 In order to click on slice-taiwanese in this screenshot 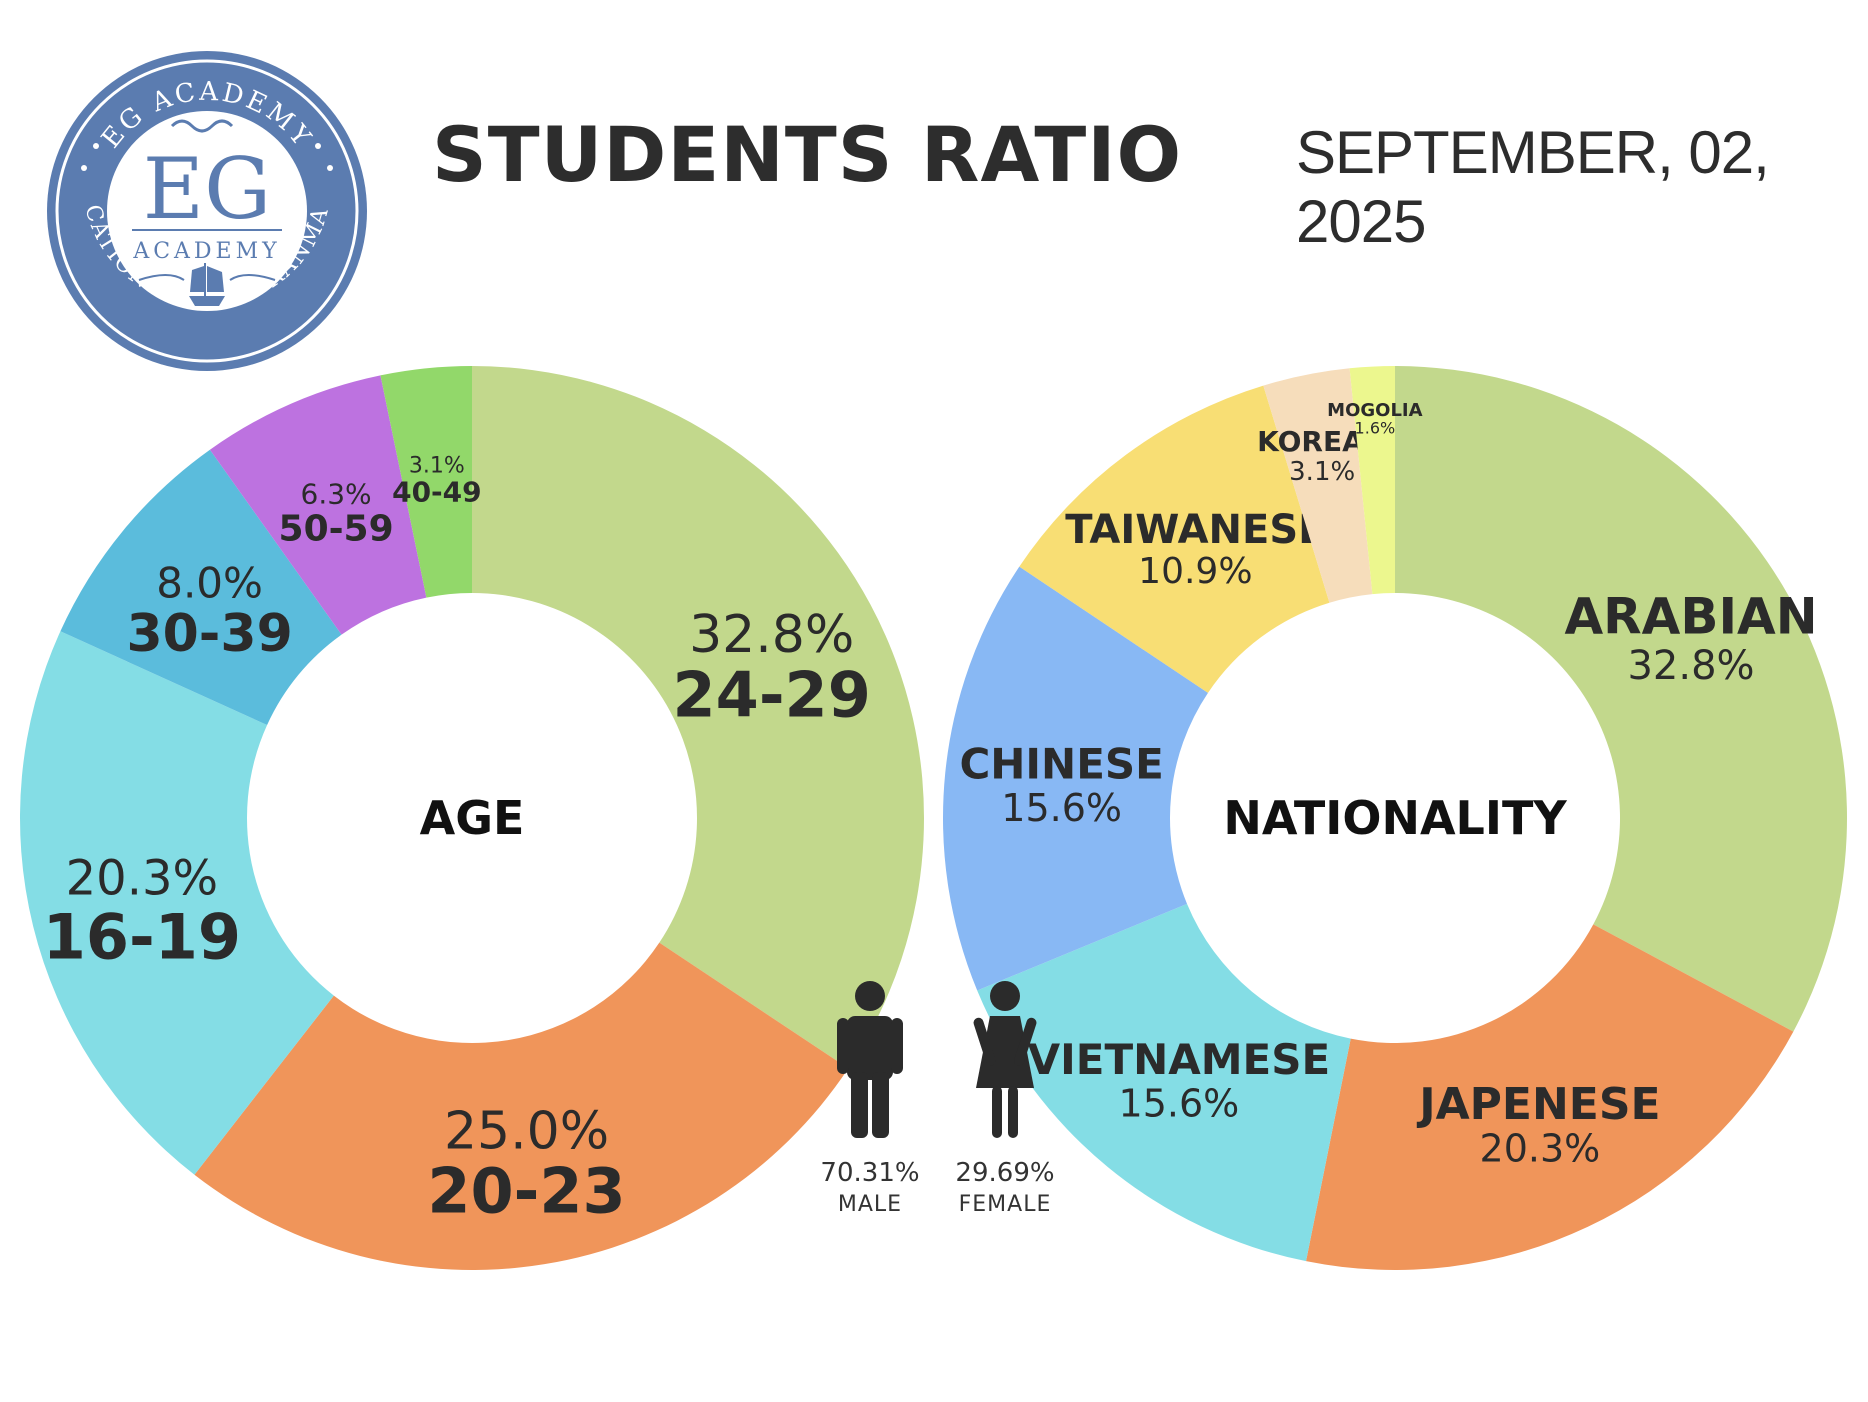, I will do `click(1174, 539)`.